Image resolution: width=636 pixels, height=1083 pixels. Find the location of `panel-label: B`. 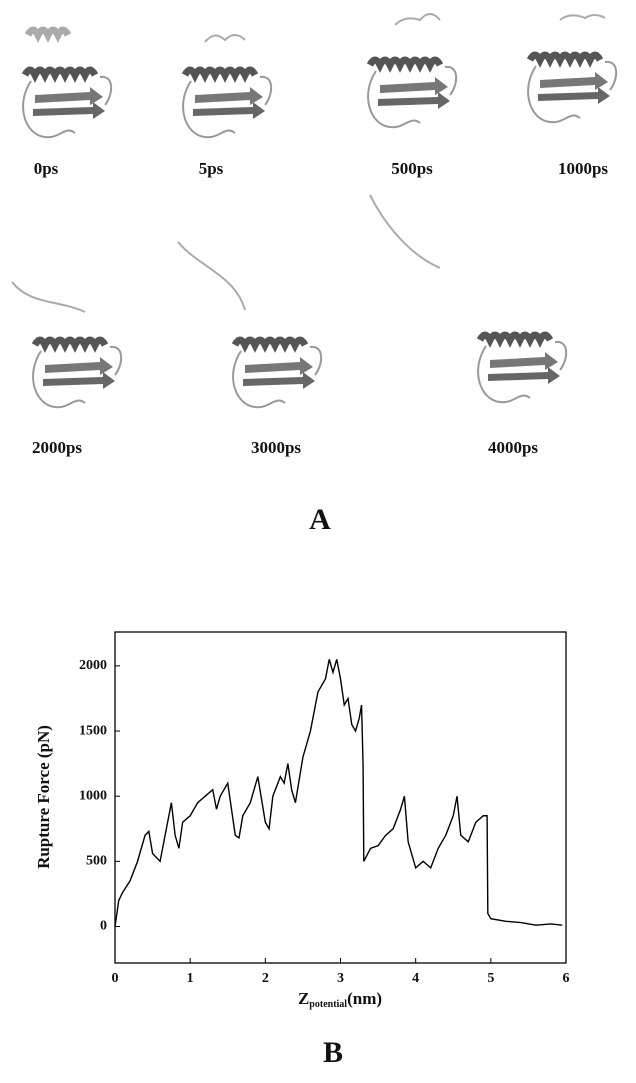

panel-label: B is located at coordinates (333, 1052).